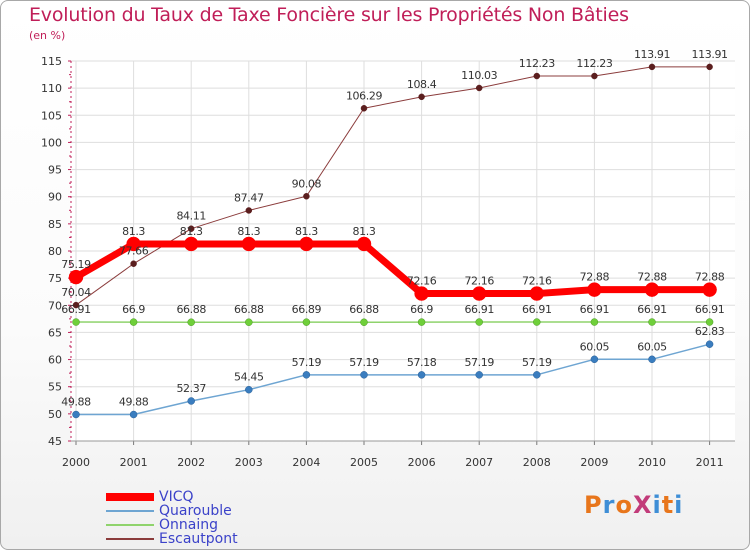  What do you see at coordinates (392, 269) in the screenshot?
I see `series-line-vicq` at bounding box center [392, 269].